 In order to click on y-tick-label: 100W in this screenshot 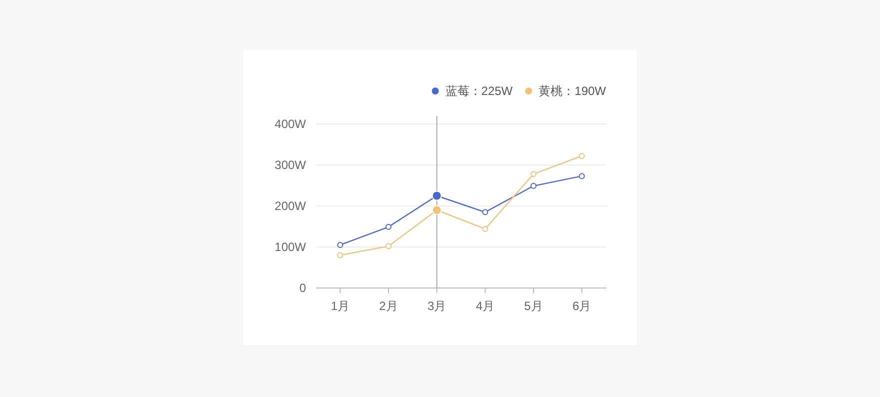, I will do `click(290, 247)`.